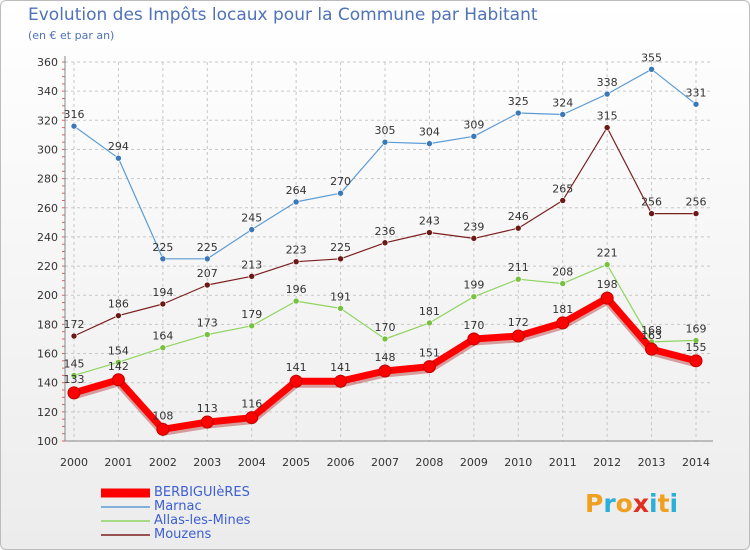 This screenshot has width=750, height=550. Describe the element at coordinates (178, 506) in the screenshot. I see `legend-label: Marnac` at that location.